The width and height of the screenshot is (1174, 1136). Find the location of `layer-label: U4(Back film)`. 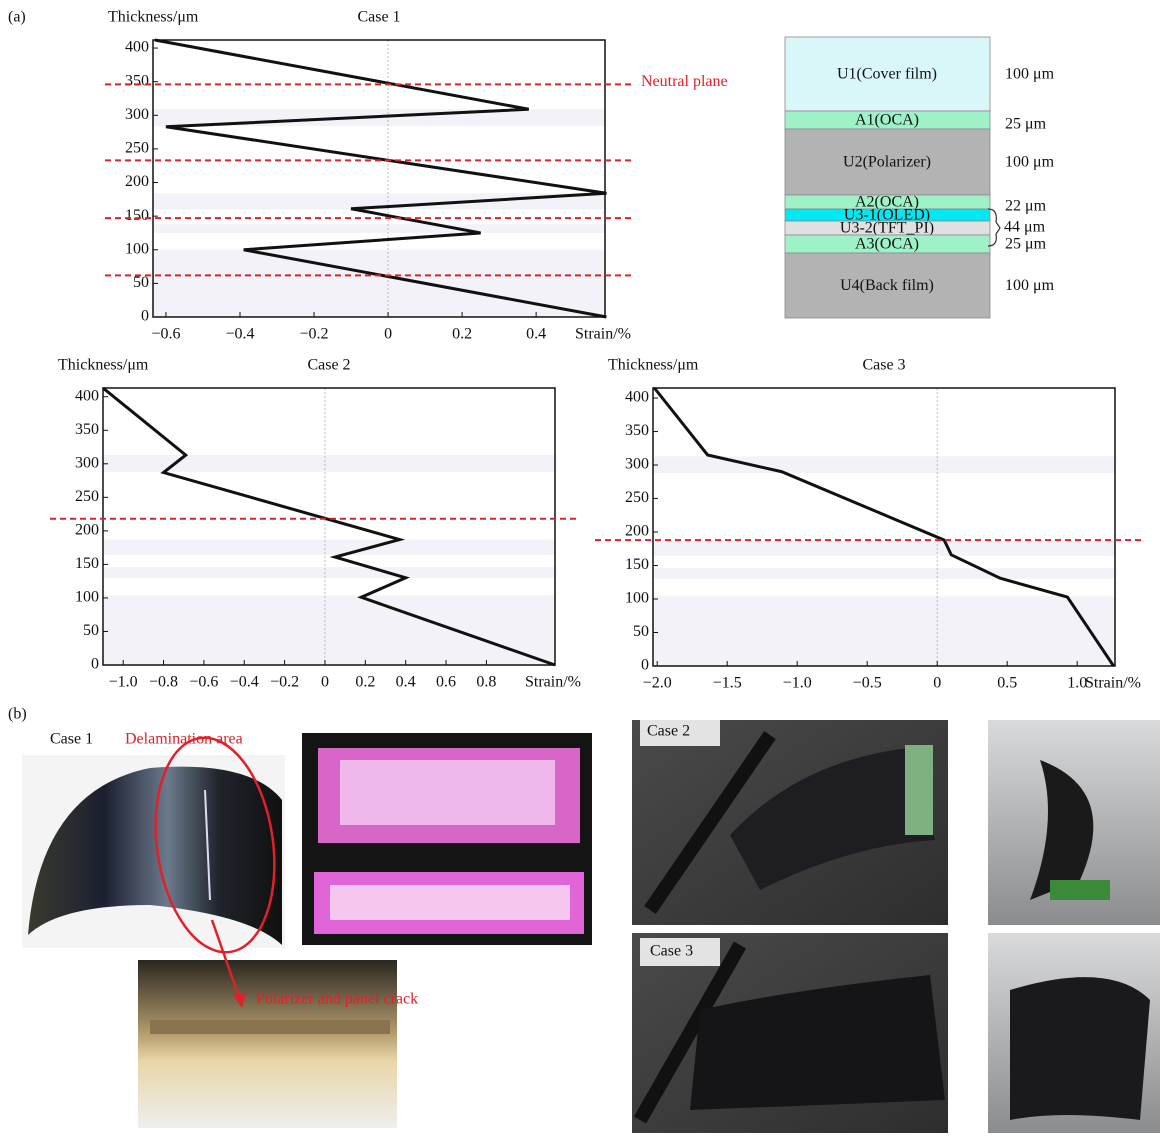

layer-label: U4(Back film) is located at coordinates (887, 285).